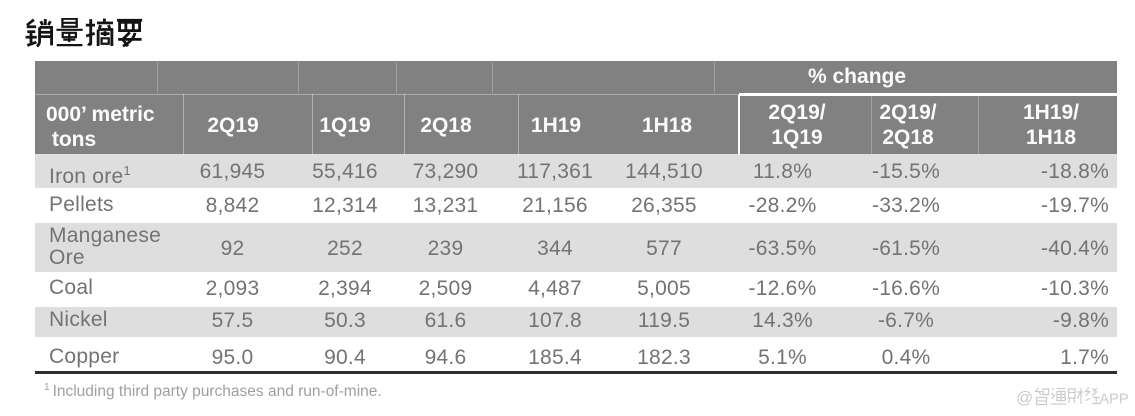 The image size is (1135, 416). Describe the element at coordinates (1114, 400) in the screenshot. I see `svg-text: APP` at that location.